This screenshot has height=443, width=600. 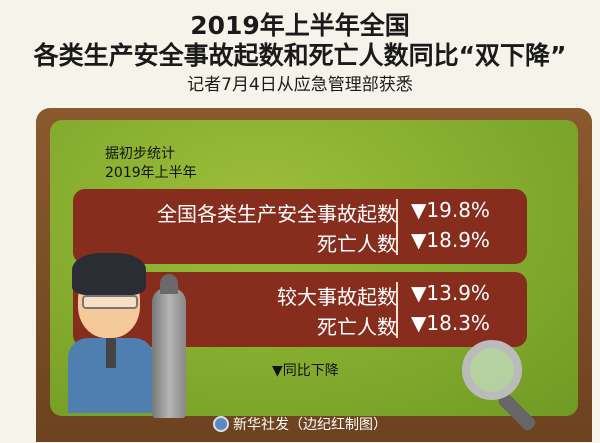 What do you see at coordinates (450, 293) in the screenshot?
I see `stat-value: ▼13.9%` at bounding box center [450, 293].